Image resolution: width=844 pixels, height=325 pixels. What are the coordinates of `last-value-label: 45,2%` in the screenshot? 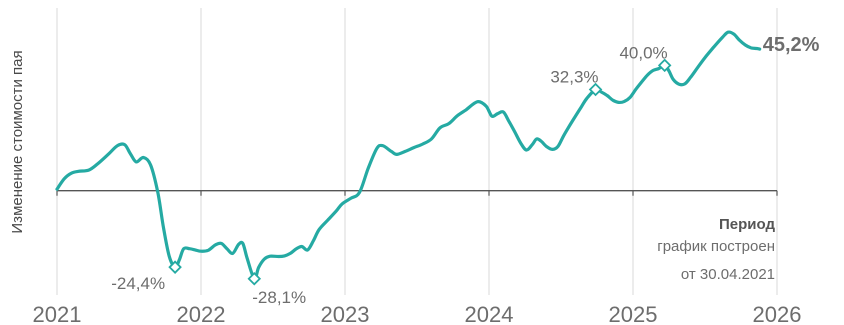 It's located at (791, 45).